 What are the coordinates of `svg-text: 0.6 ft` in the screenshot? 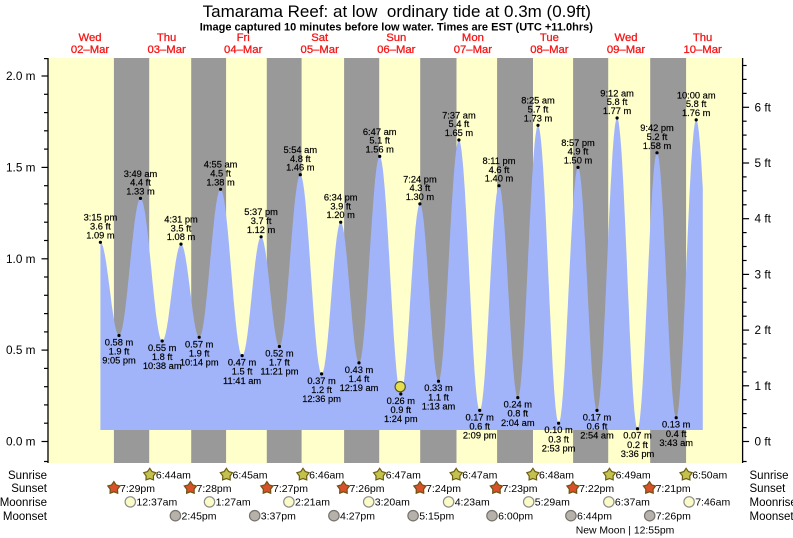 It's located at (597, 427).